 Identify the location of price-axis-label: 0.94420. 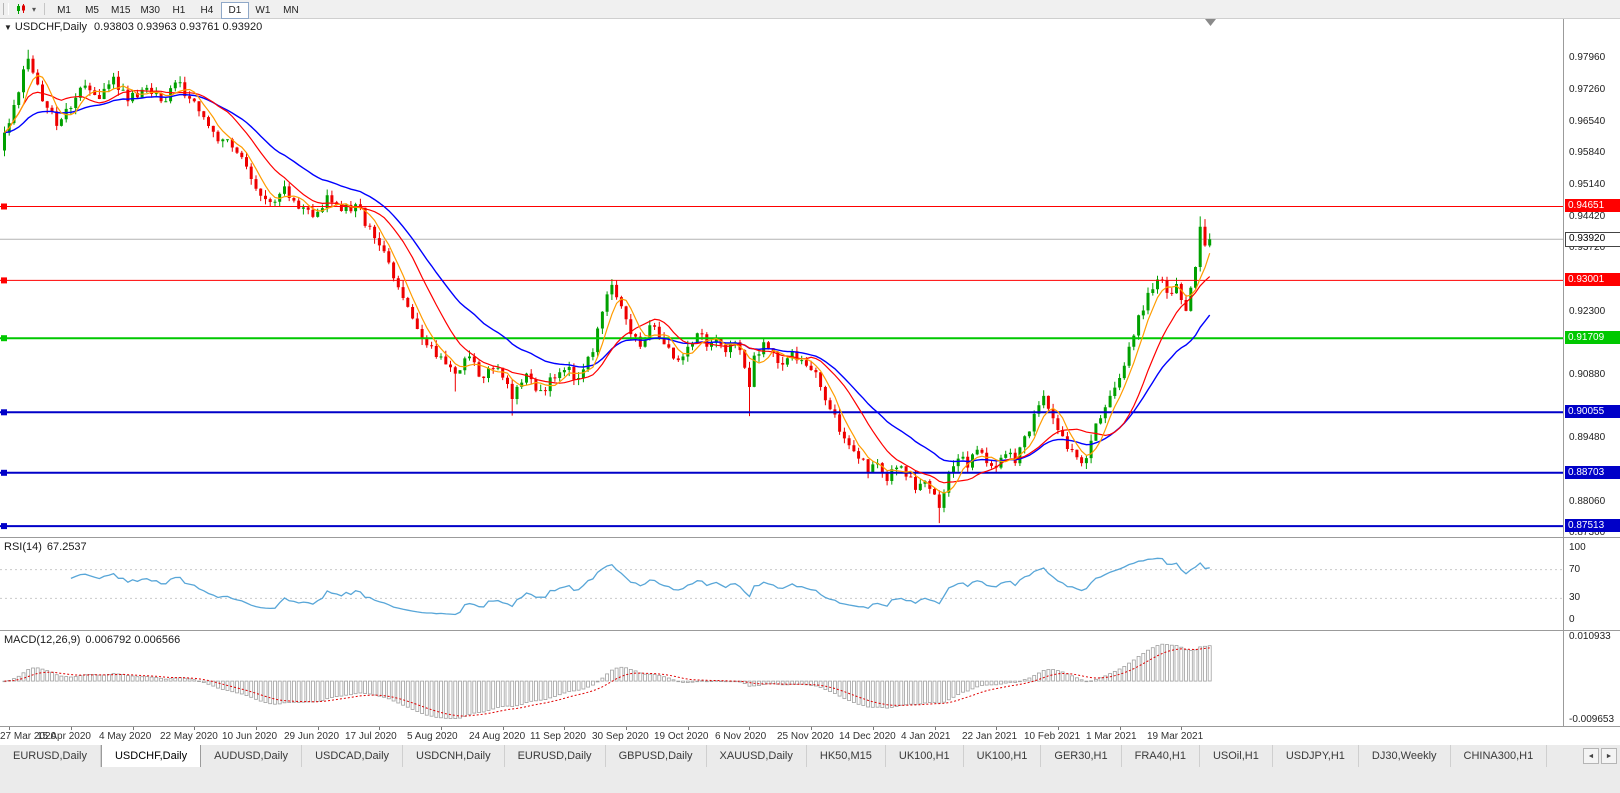
(1587, 216).